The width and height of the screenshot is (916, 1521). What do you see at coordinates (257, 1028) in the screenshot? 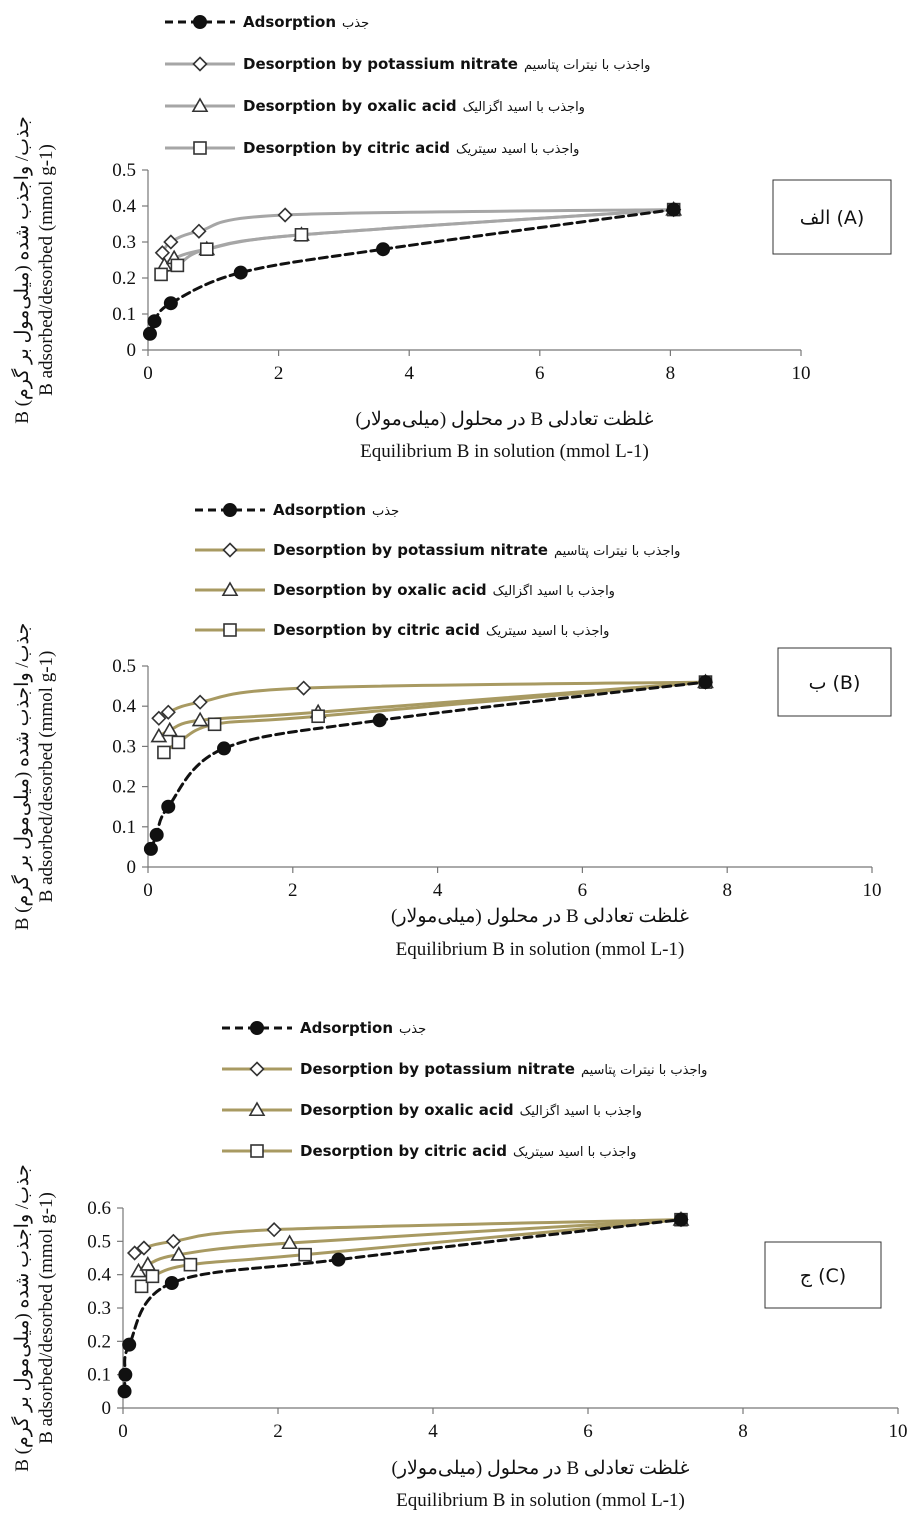
I see `legend-circle-marker` at bounding box center [257, 1028].